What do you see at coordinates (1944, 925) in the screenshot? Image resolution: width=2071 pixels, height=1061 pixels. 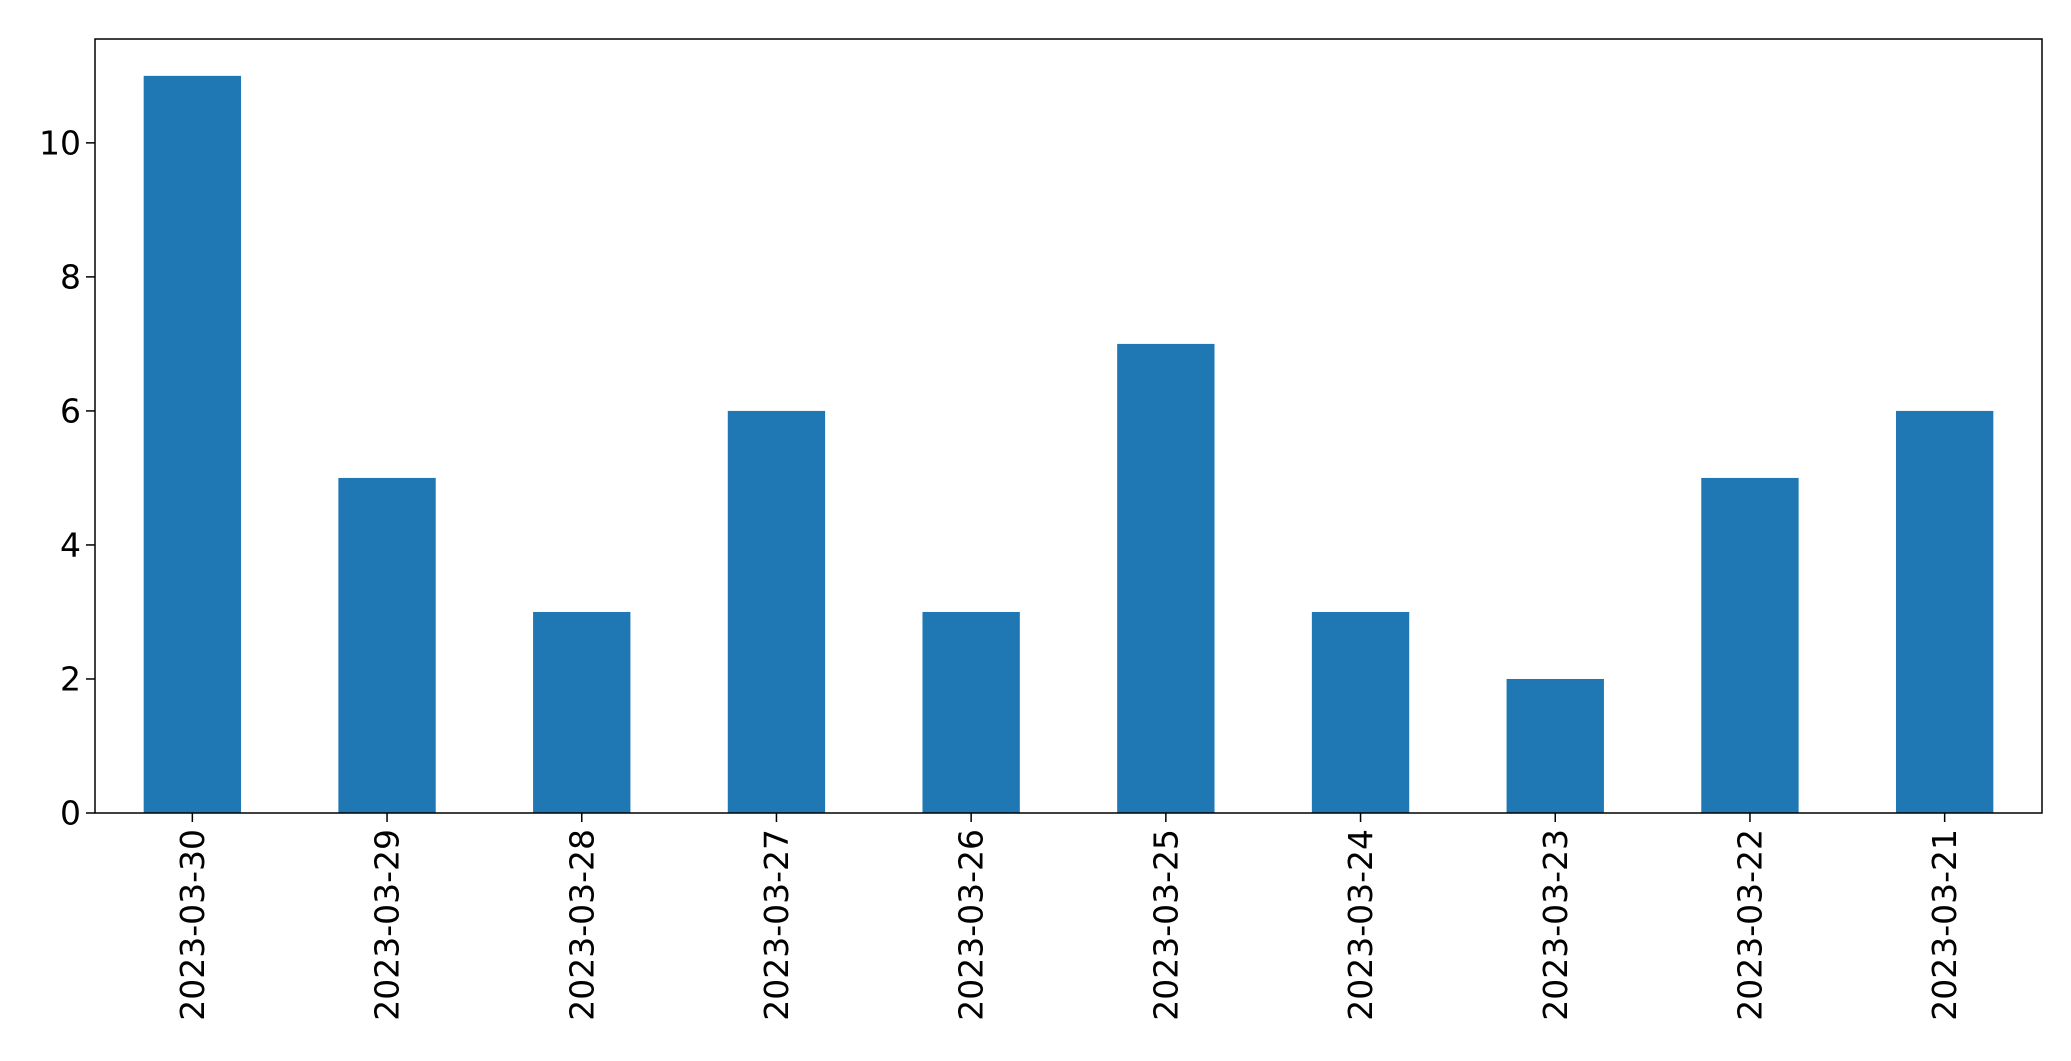 I see `x-tick-label: 2023-03-21` at bounding box center [1944, 925].